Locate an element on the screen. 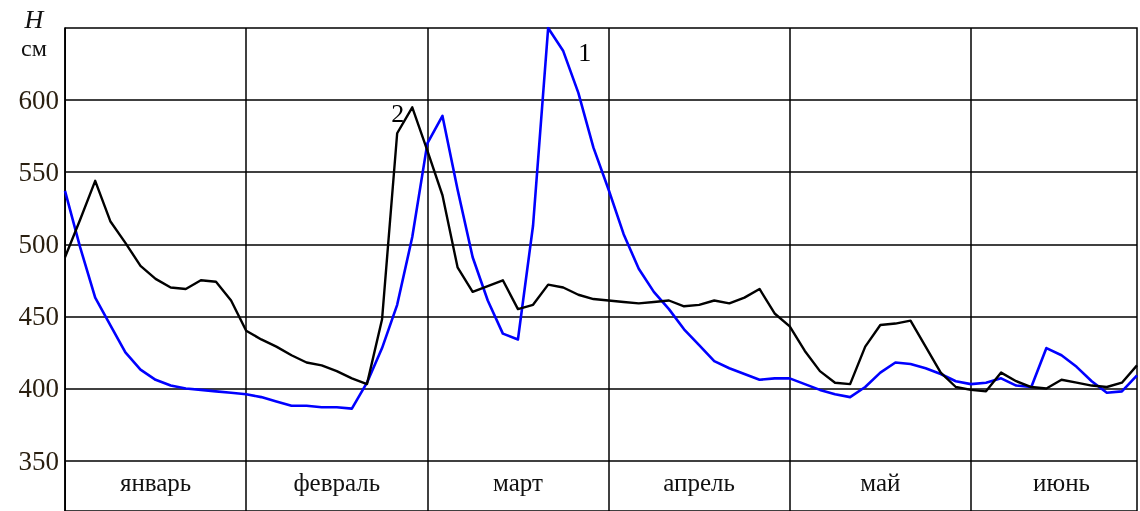 The width and height of the screenshot is (1140, 511). y-tick-label: 400 is located at coordinates (38, 388).